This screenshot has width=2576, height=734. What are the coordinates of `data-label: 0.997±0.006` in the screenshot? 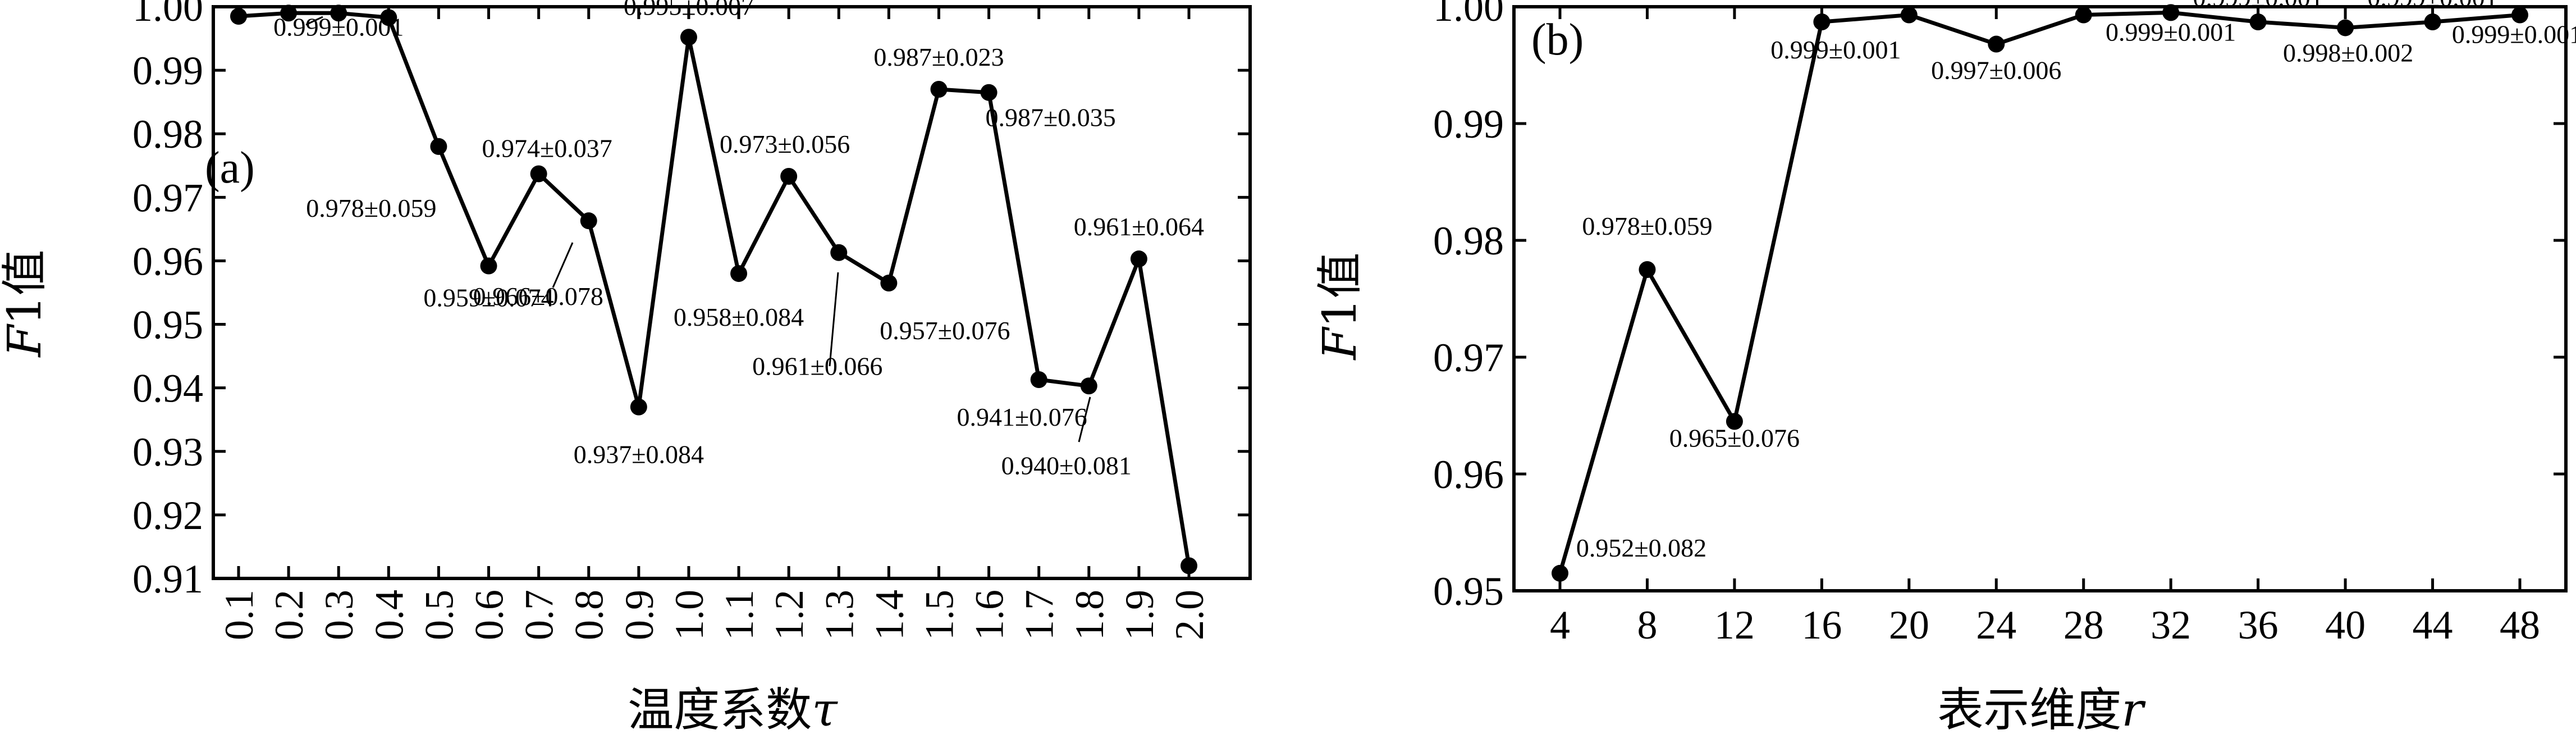 It's located at (1996, 70).